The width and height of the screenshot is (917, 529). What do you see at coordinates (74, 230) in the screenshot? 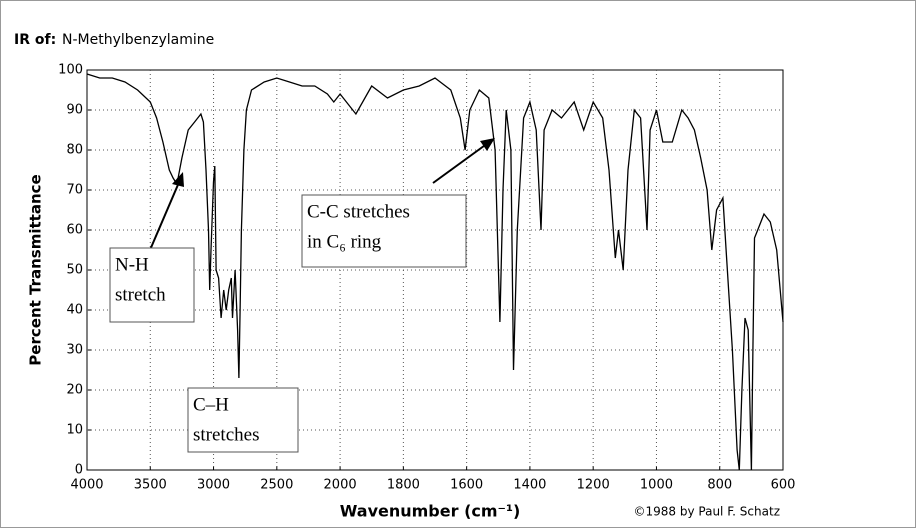
I see `y-tick-label: 60` at bounding box center [74, 230].